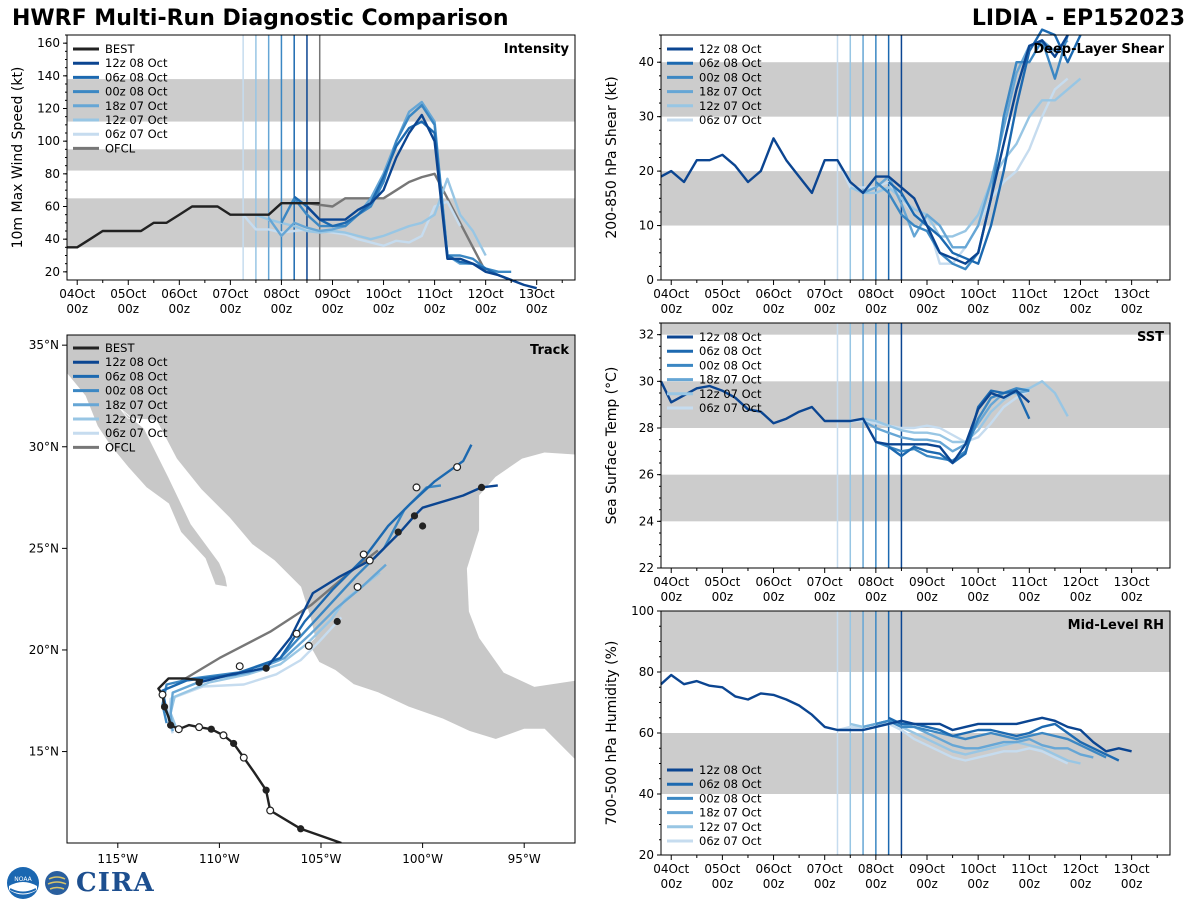  I want to click on x-tick-label-date: 04Oct, so click(77, 294).